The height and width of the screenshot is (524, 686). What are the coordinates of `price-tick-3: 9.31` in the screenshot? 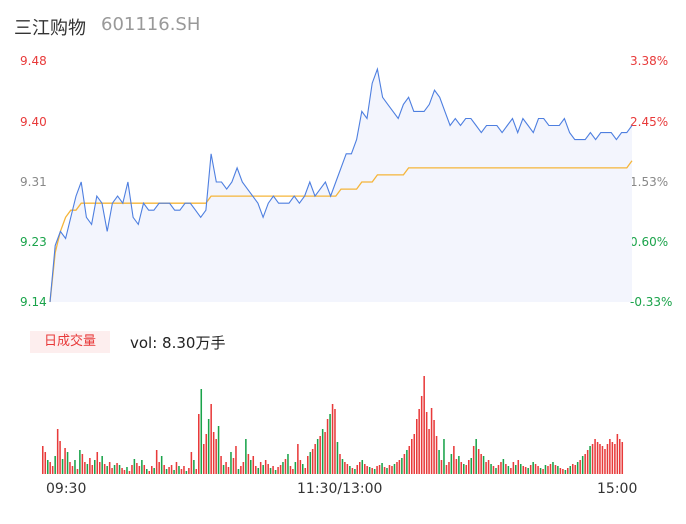 It's located at (33, 182).